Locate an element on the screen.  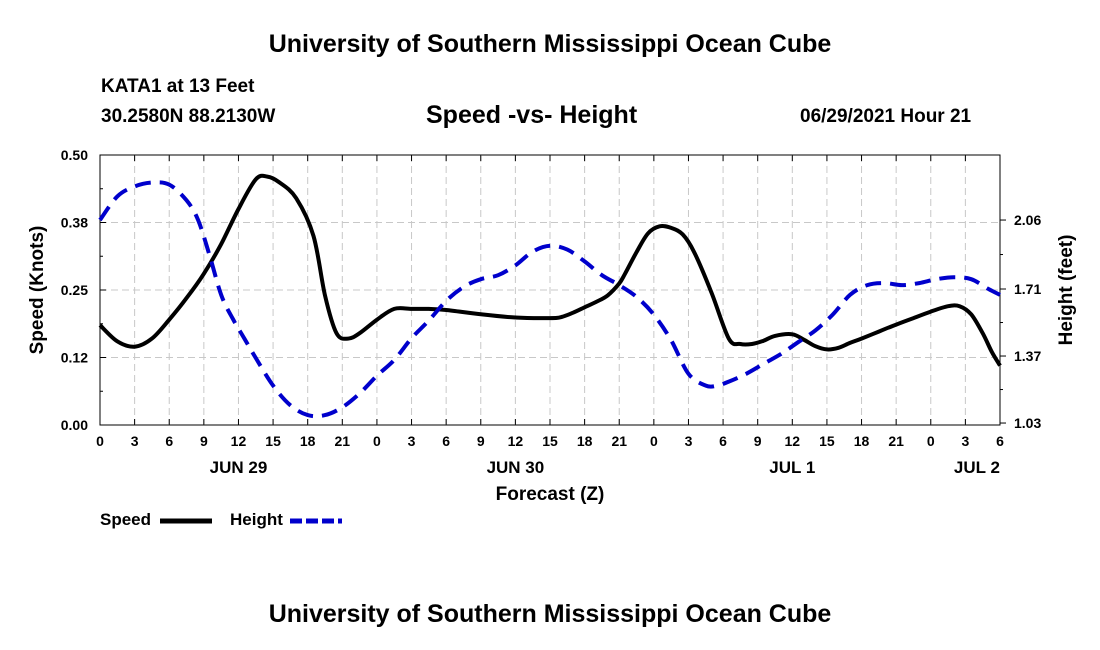
y-axis-title: Speed (Knots) is located at coordinates (37, 290).